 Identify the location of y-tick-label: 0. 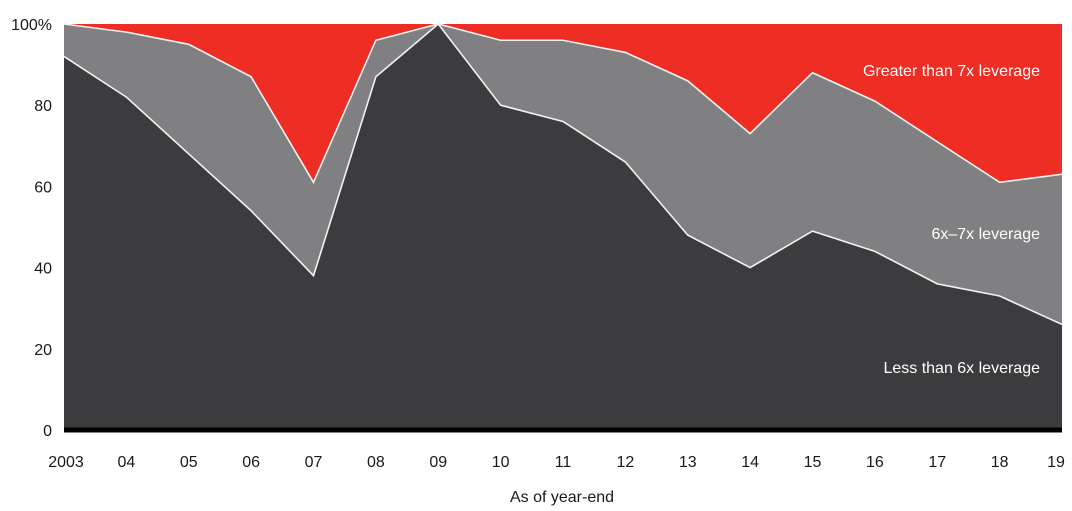
(47, 431).